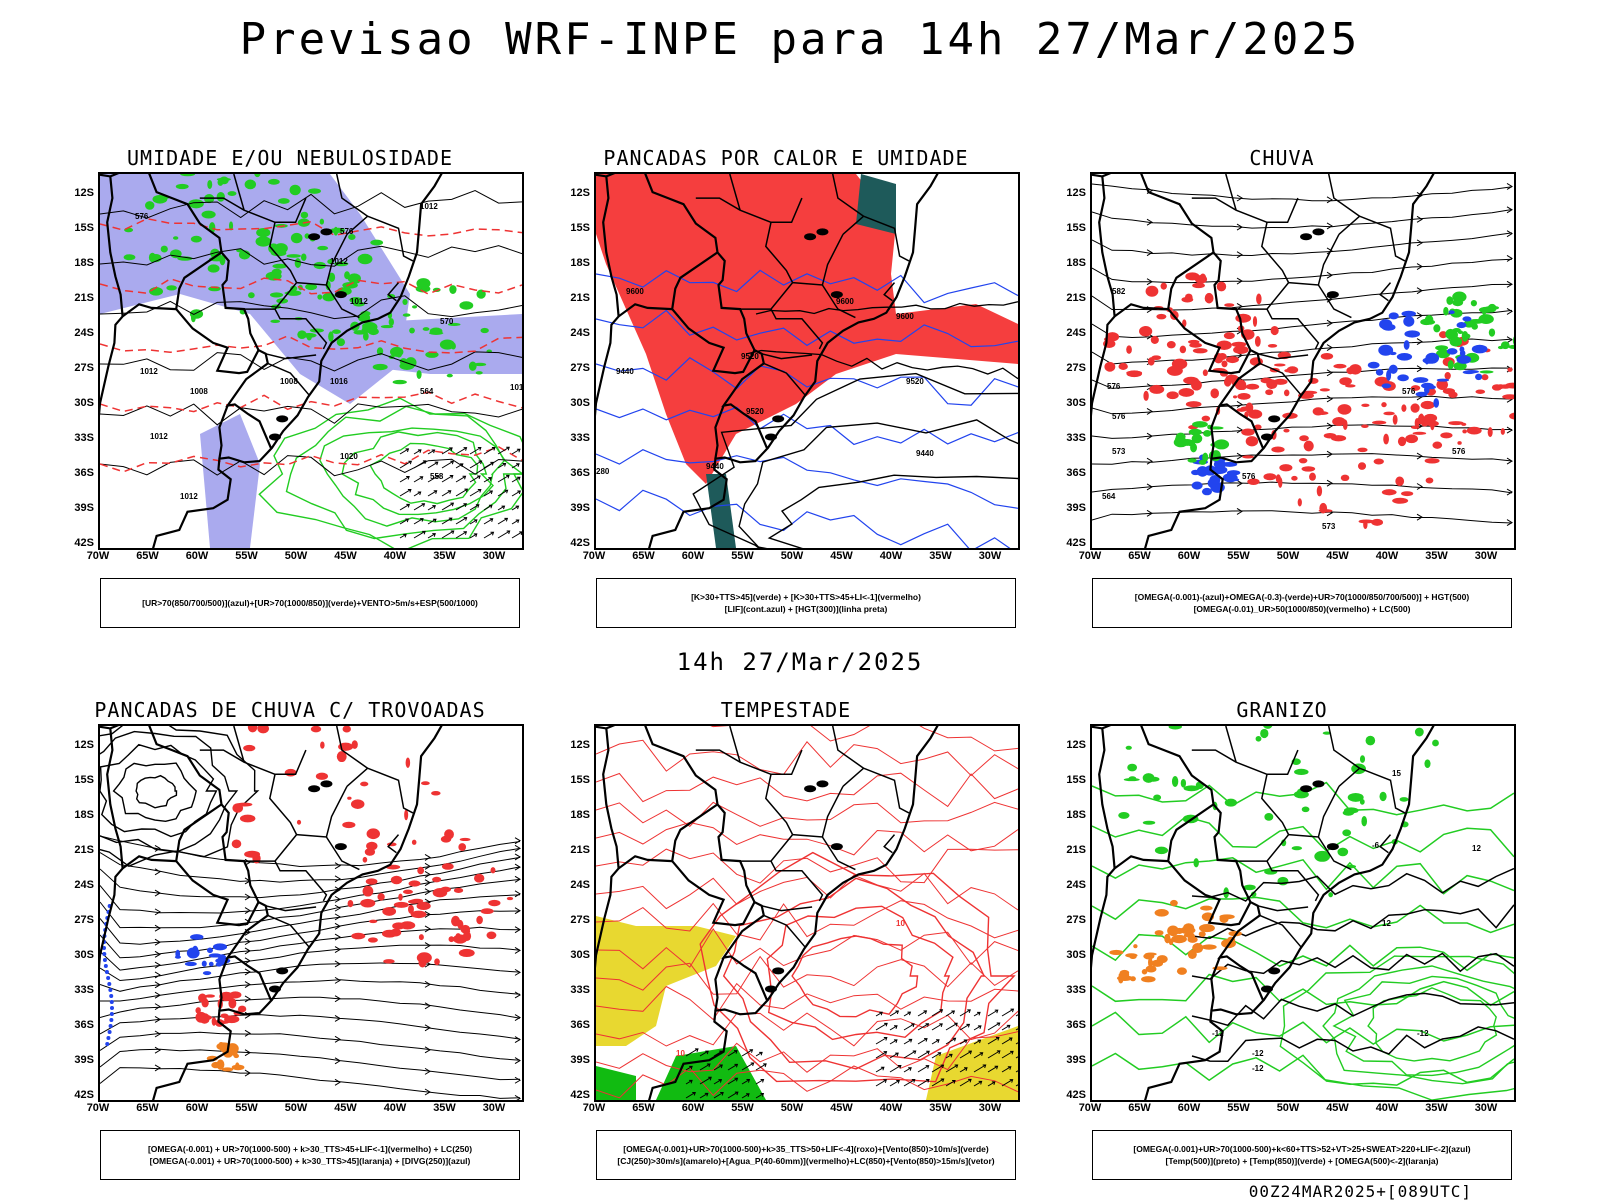 The height and width of the screenshot is (1201, 1600). I want to click on map-chuva: 582 576 576 576 573 576 576 573 564, so click(1303, 361).